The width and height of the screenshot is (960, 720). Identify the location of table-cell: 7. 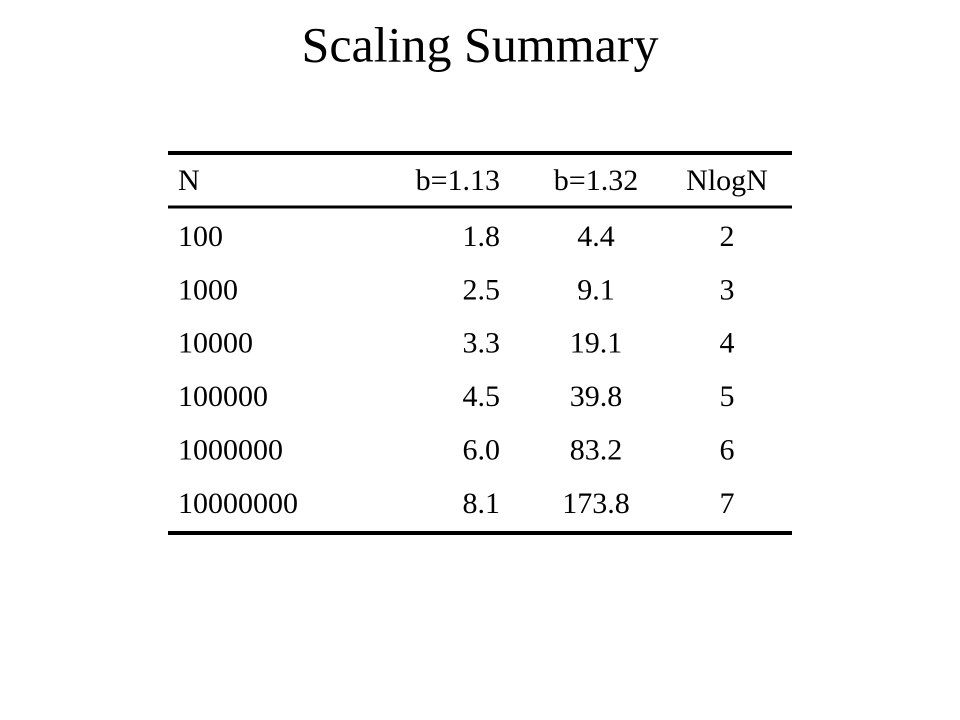
(727, 503).